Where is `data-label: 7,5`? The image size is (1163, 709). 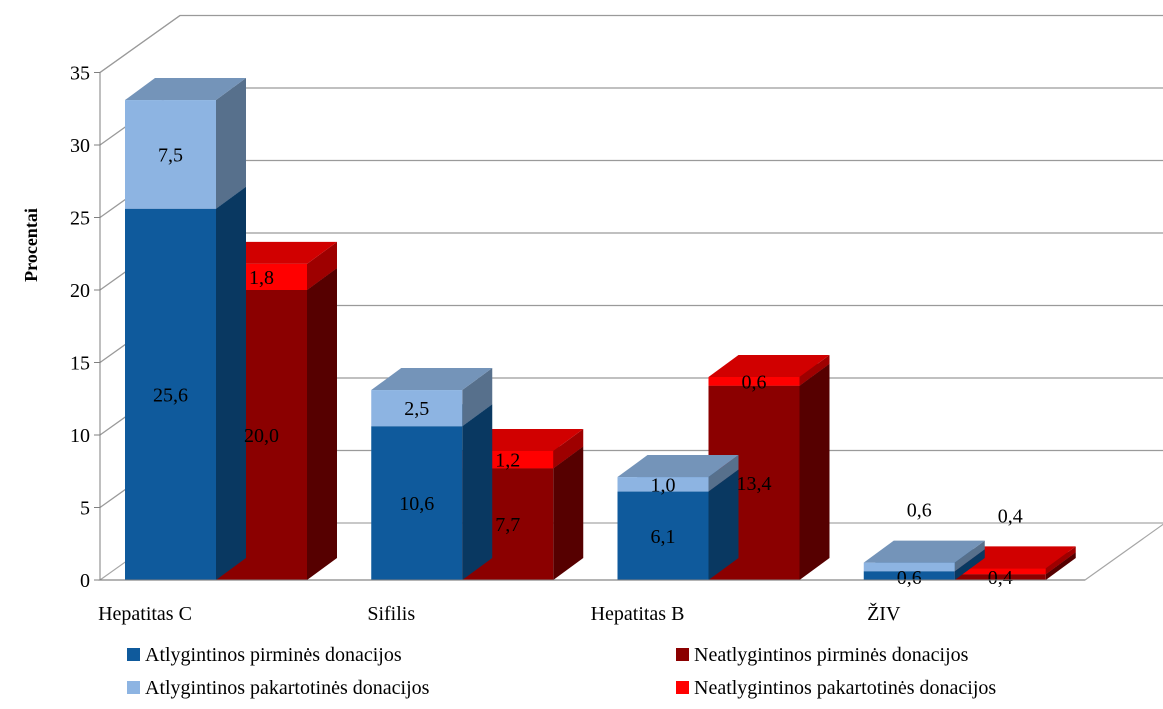 data-label: 7,5 is located at coordinates (170, 155).